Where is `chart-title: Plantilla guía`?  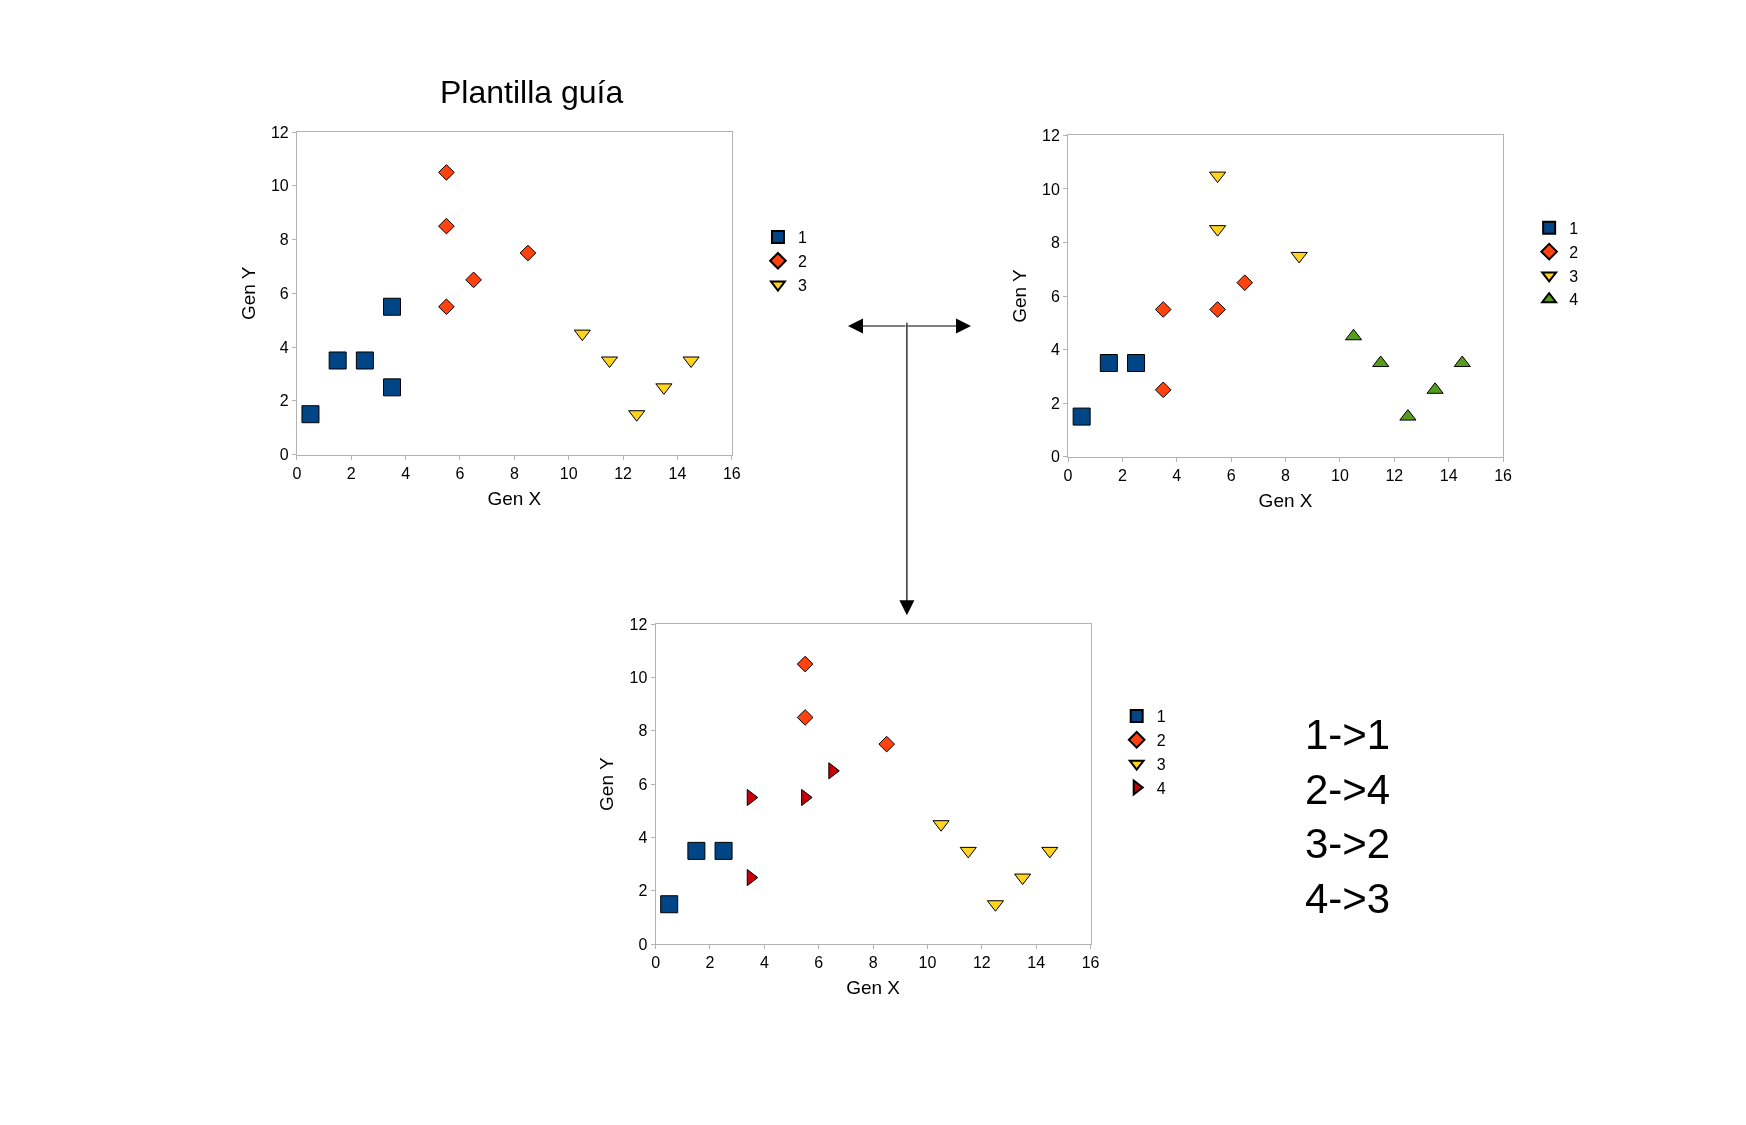
chart-title: Plantilla guía is located at coordinates (532, 92).